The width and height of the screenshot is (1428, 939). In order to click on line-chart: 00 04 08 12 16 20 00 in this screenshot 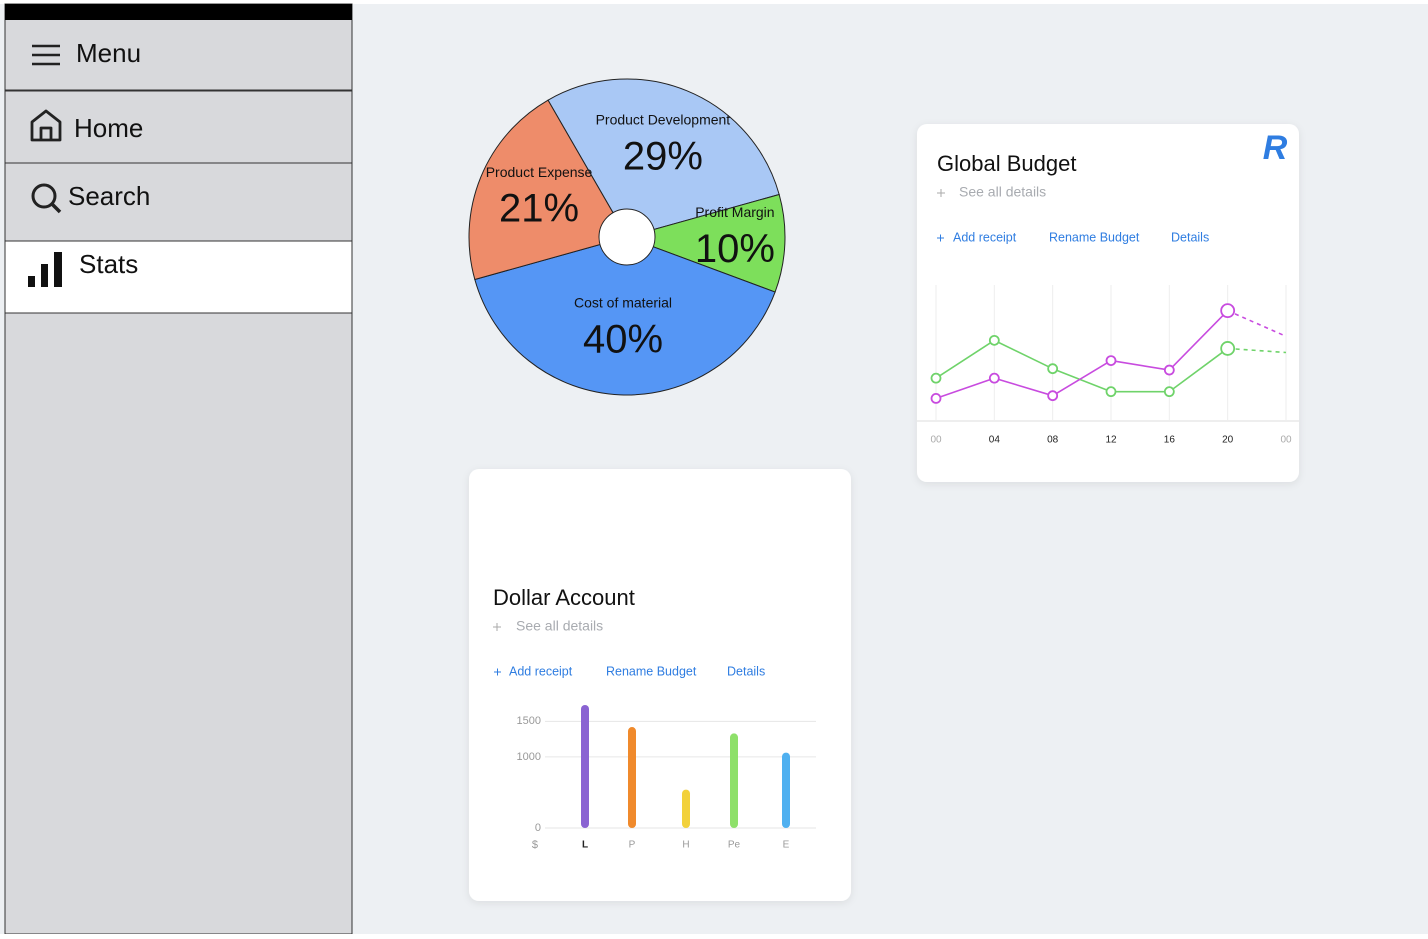, I will do `click(1108, 365)`.